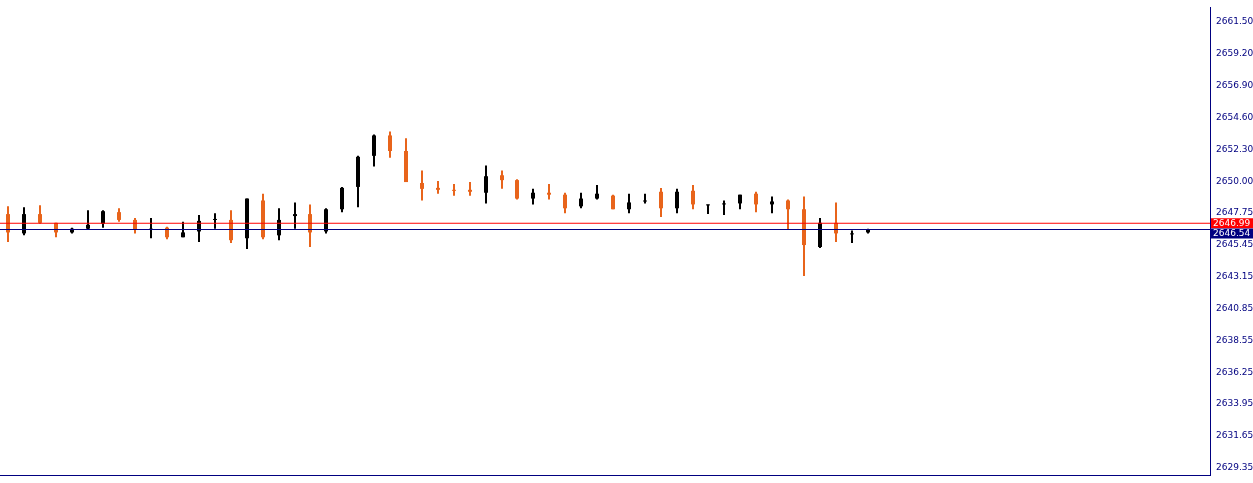 Image resolution: width=1253 pixels, height=483 pixels. I want to click on y-tick-label: 2650.00, so click(1234, 180).